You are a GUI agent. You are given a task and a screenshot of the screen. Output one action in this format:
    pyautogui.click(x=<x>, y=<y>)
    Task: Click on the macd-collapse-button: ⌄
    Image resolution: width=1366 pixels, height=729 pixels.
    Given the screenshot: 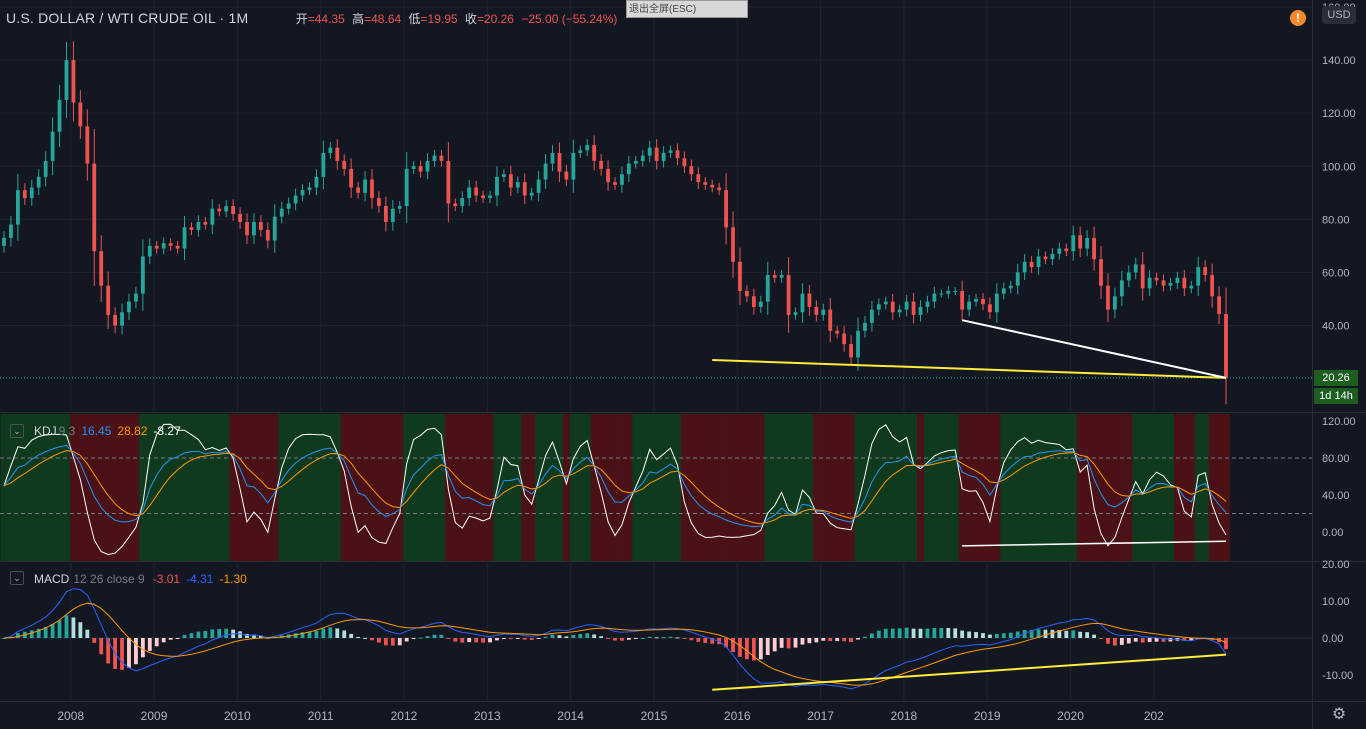 What is the action you would take?
    pyautogui.click(x=17, y=578)
    